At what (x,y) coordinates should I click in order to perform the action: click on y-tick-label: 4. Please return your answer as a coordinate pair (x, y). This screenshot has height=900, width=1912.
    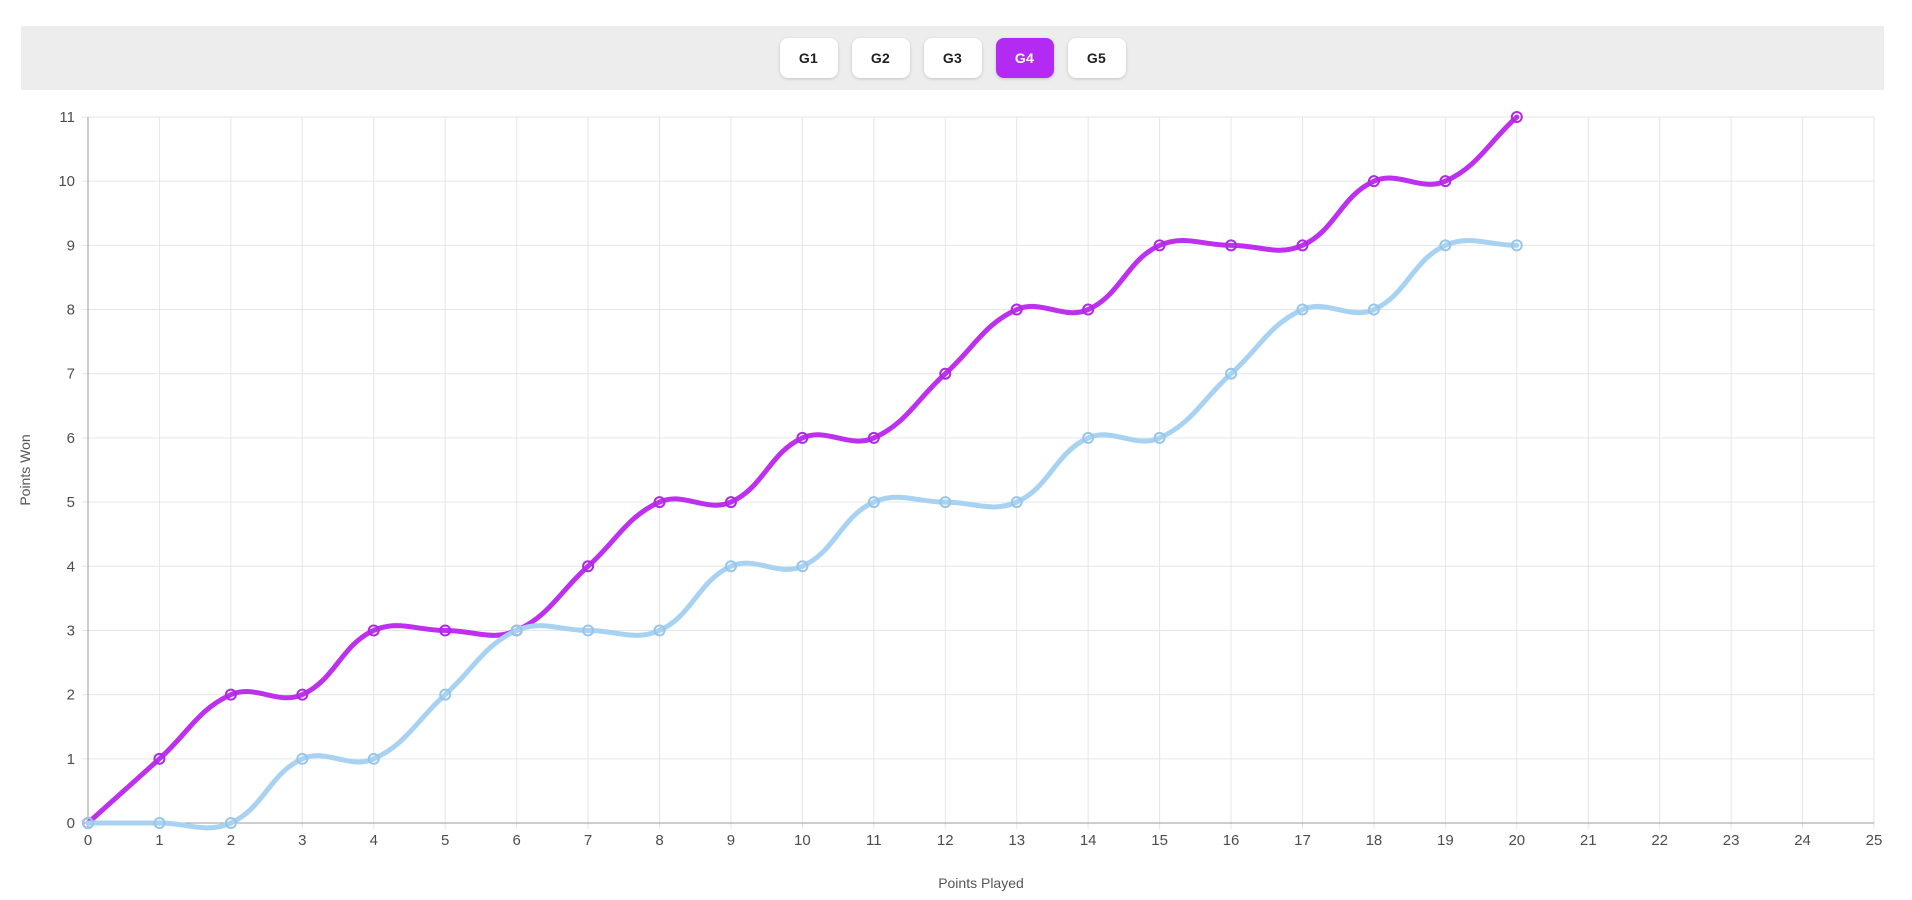
    Looking at the image, I should click on (71, 566).